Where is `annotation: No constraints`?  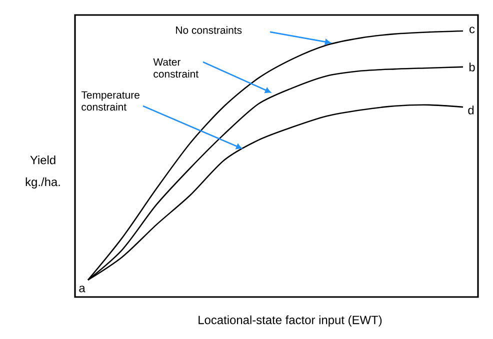
annotation: No constraints is located at coordinates (209, 30).